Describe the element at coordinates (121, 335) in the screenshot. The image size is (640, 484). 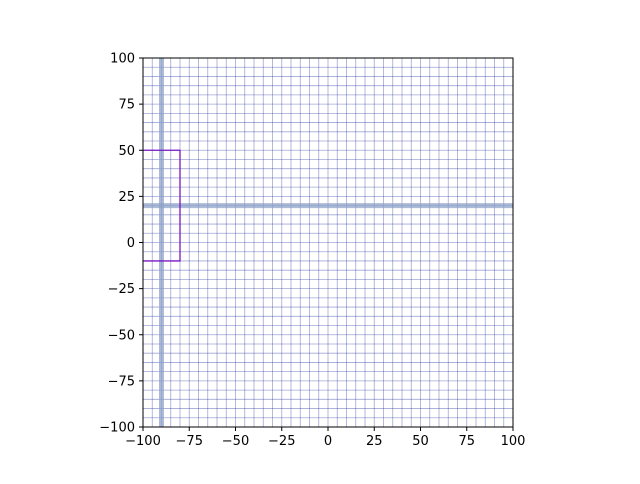
I see `y-tick-label: −50` at that location.